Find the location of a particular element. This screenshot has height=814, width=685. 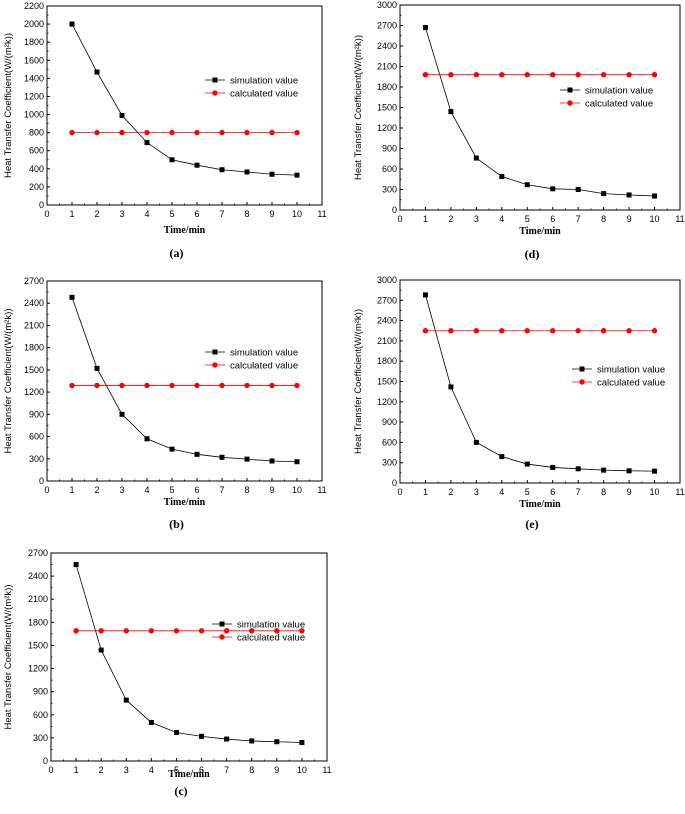

chart-b-y-tick-label: 0 is located at coordinates (41, 481).